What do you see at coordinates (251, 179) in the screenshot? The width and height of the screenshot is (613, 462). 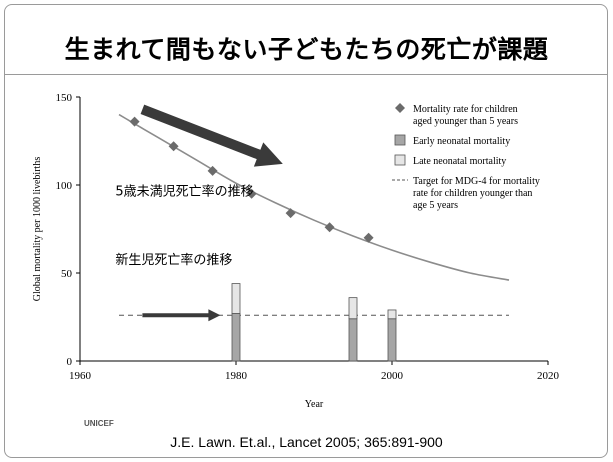 I see `under5-points-group` at bounding box center [251, 179].